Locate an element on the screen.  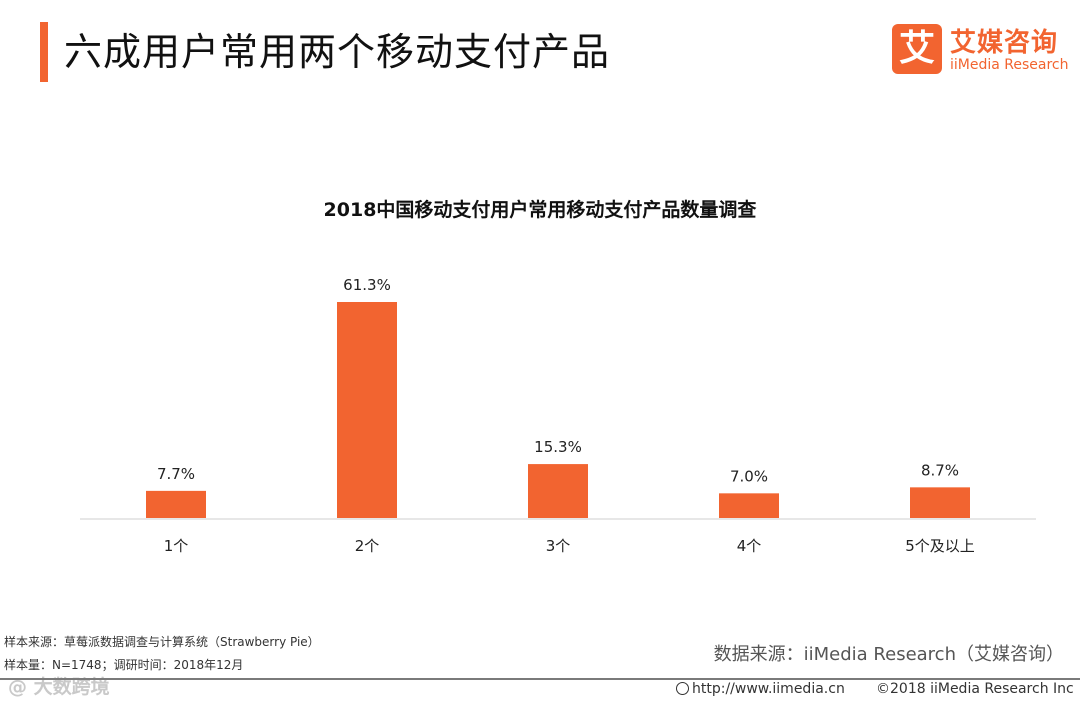
logo-chinese-name: 艾媒咨询 is located at coordinates (1004, 43).